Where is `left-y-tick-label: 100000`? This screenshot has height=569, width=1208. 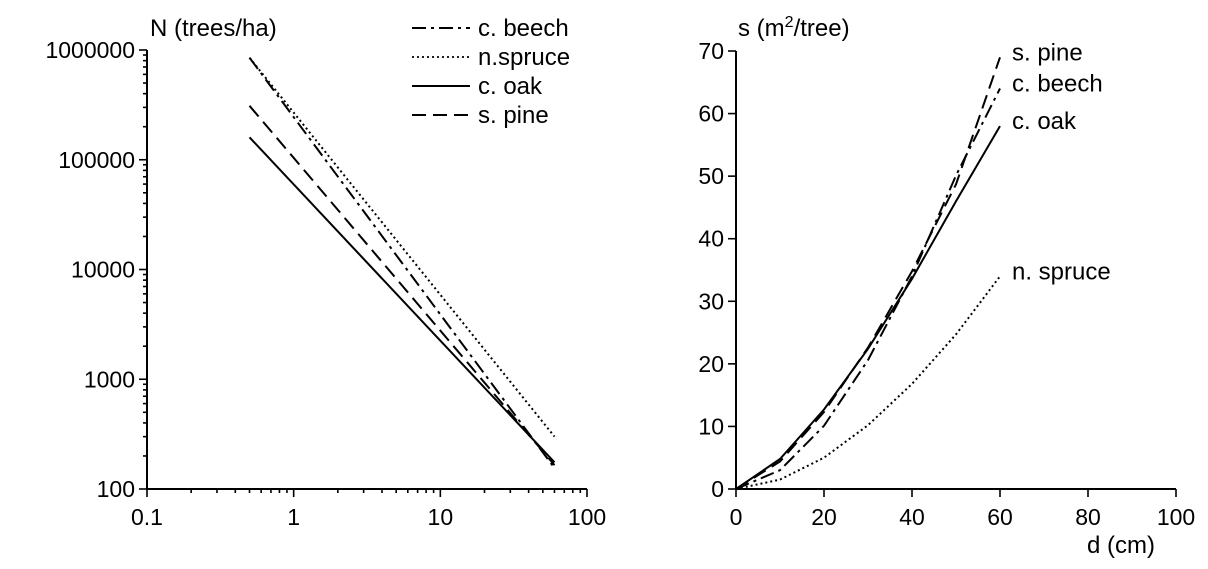 left-y-tick-label: 100000 is located at coordinates (96, 160).